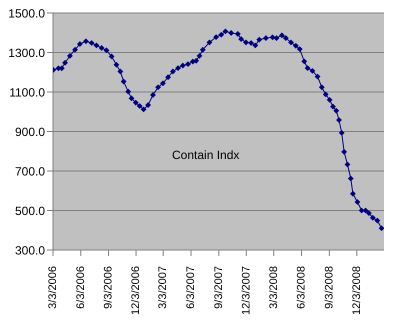  I want to click on y-tick-label: 1300.0, so click(27, 53).